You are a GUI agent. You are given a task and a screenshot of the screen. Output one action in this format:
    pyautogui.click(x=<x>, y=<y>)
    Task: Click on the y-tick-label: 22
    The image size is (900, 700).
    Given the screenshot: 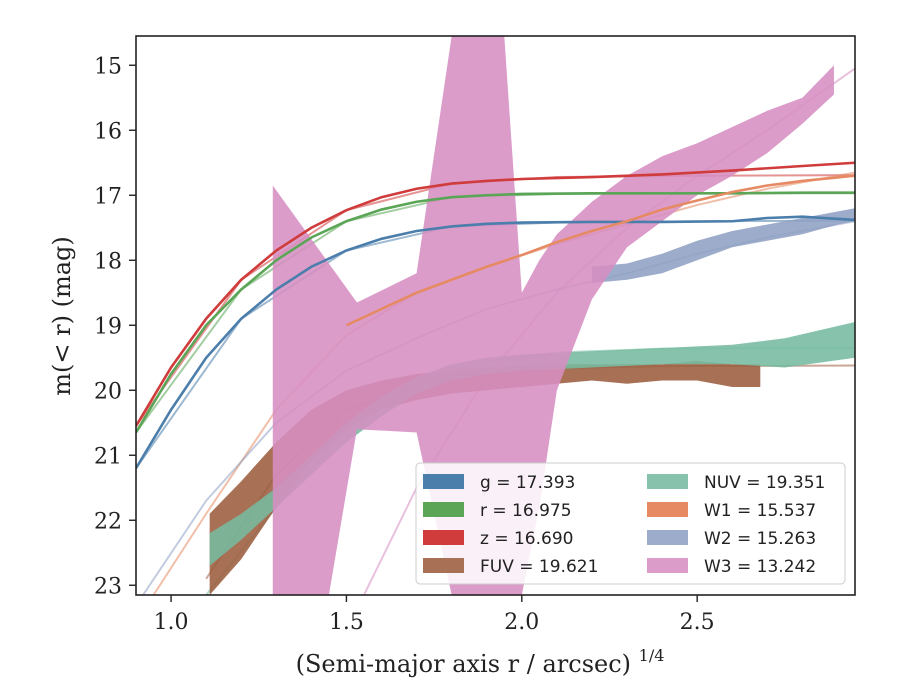 What is the action you would take?
    pyautogui.click(x=108, y=521)
    